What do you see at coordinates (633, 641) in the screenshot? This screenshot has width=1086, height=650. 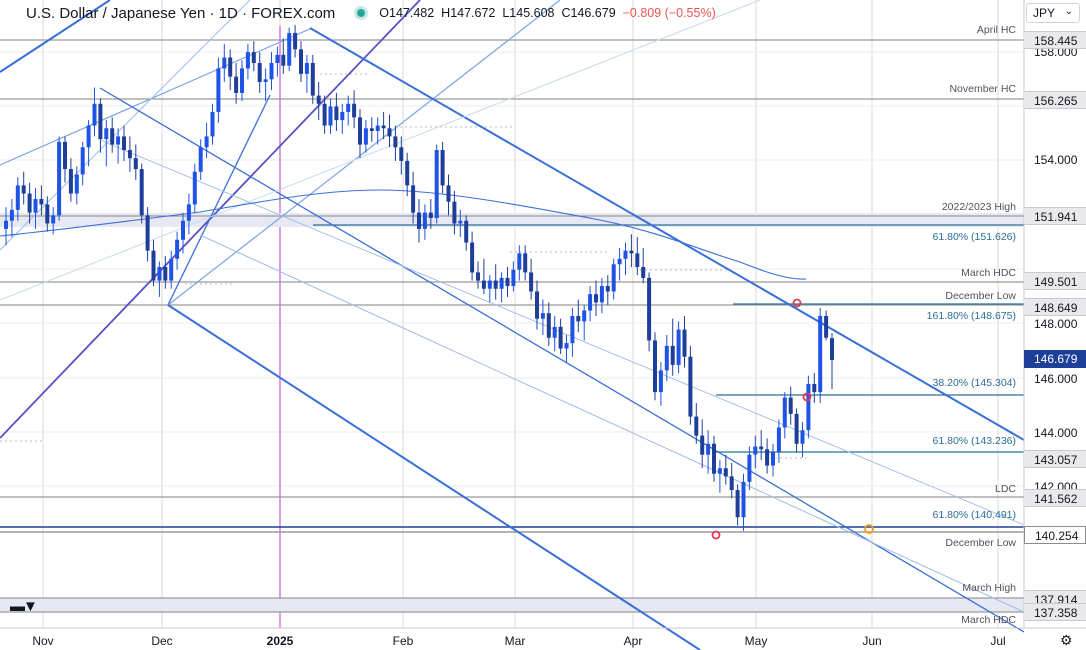 I see `x-tick: Apr` at bounding box center [633, 641].